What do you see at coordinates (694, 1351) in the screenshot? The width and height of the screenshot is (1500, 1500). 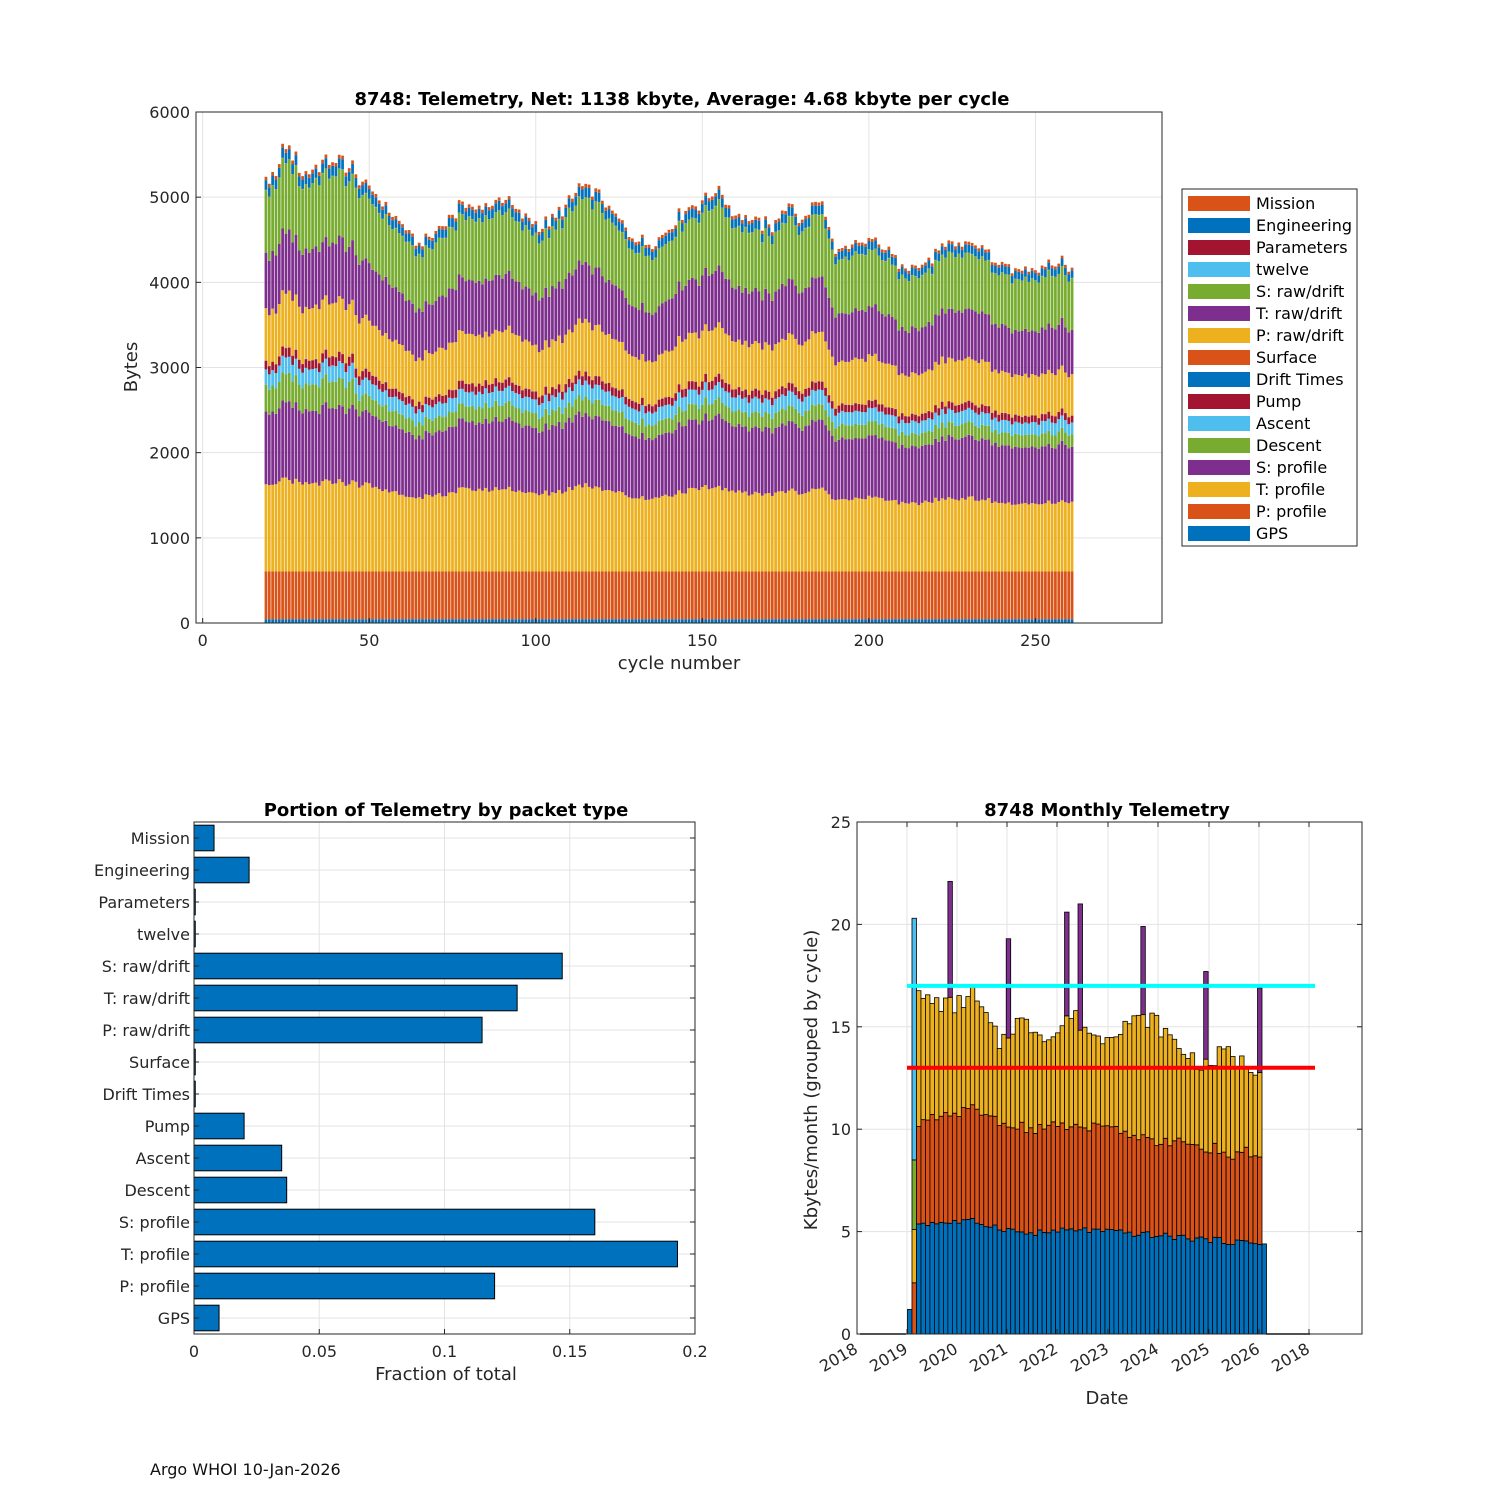 I see `bl-xtick-label: 0.2` at bounding box center [694, 1351].